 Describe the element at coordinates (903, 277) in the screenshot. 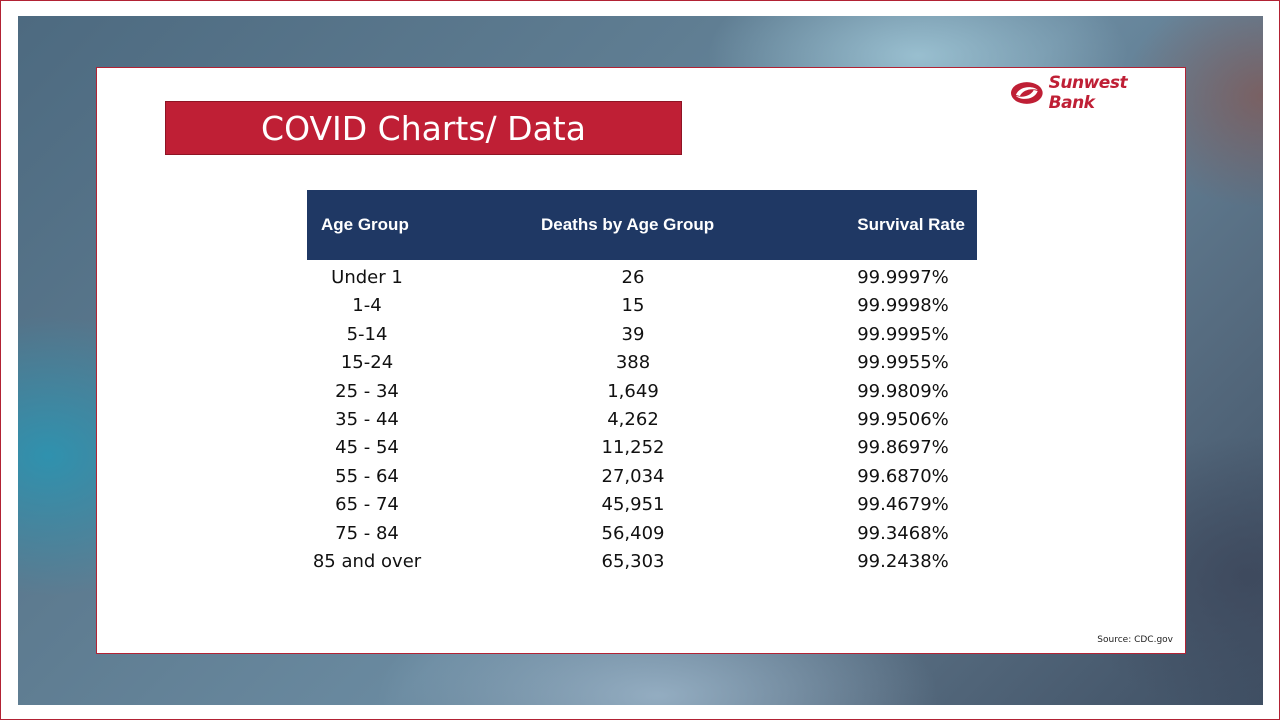

I see `cell-rate: 99.9997%` at that location.